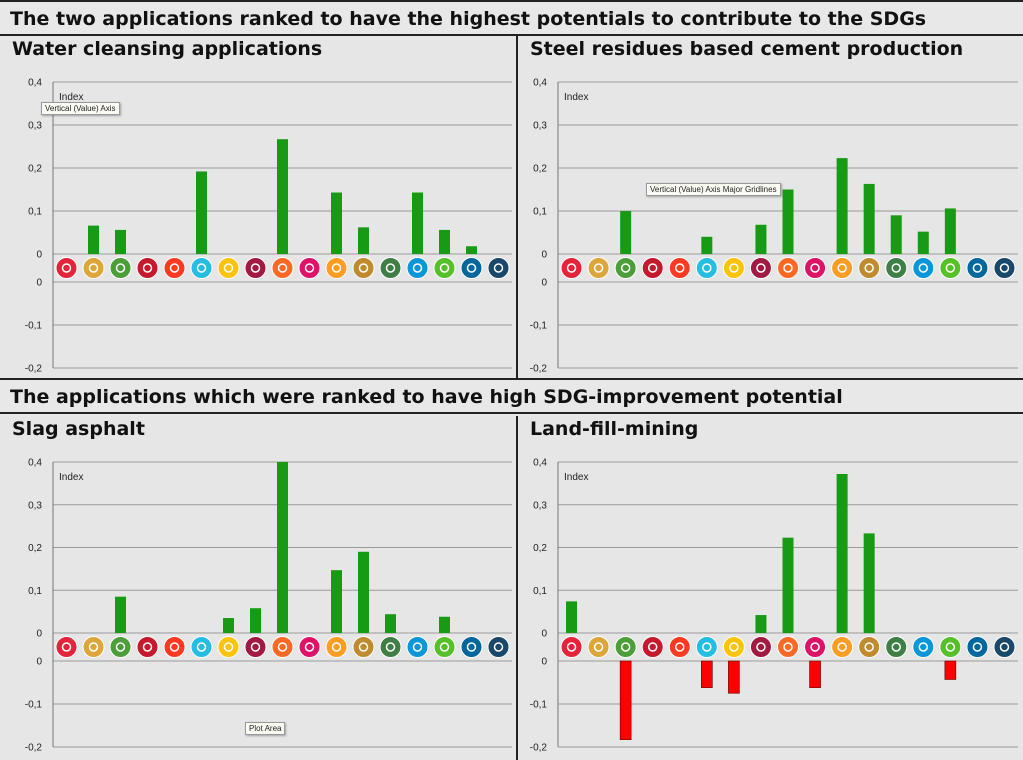 The width and height of the screenshot is (1023, 760). Describe the element at coordinates (706, 268) in the screenshot. I see `clean-water-icon` at that location.